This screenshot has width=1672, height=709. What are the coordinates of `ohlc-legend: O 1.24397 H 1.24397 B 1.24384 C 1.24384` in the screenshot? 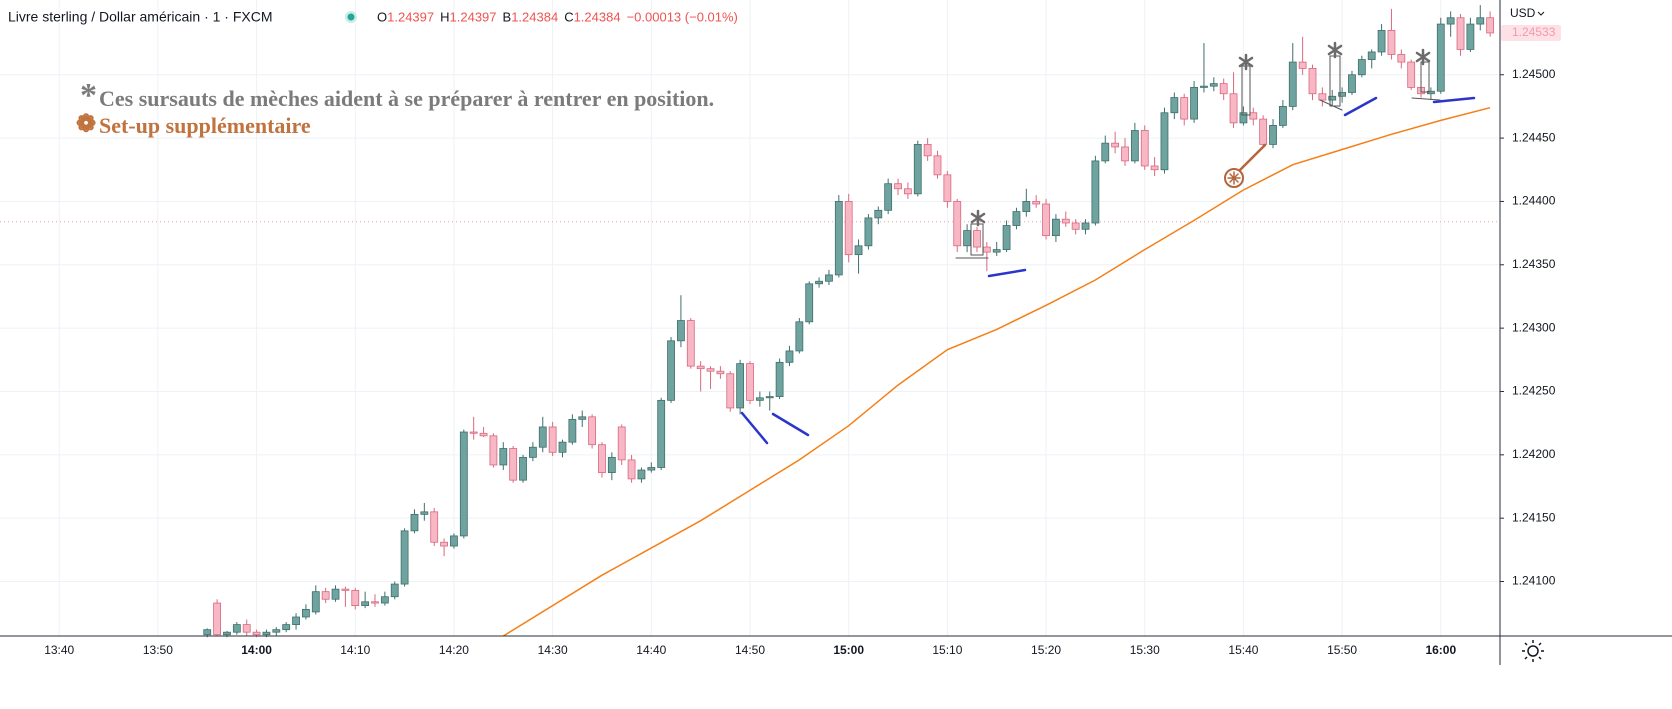 It's located at (499, 16).